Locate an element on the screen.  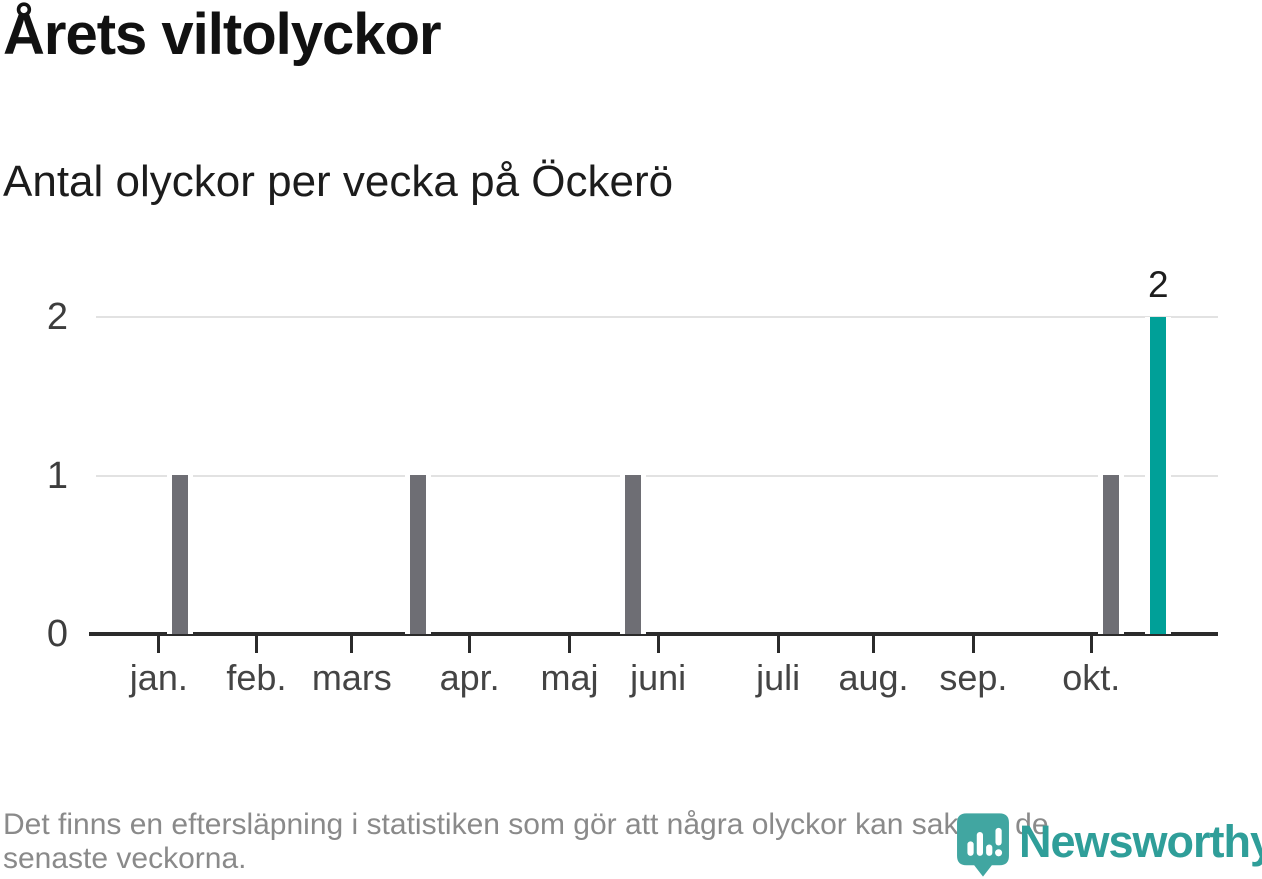
x-tick-label-apr: apr. is located at coordinates (469, 677).